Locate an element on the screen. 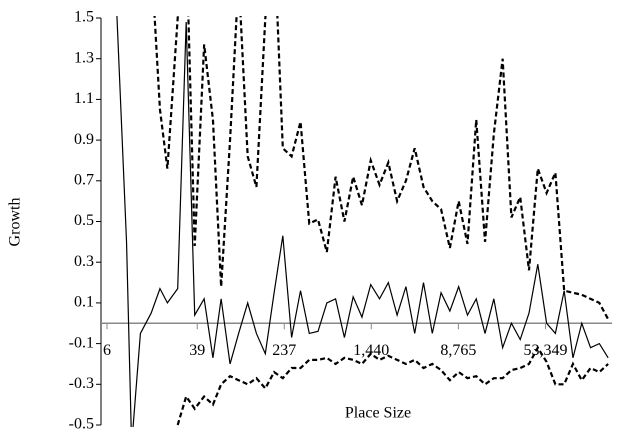  y-axis-label: Growth is located at coordinates (15, 222).